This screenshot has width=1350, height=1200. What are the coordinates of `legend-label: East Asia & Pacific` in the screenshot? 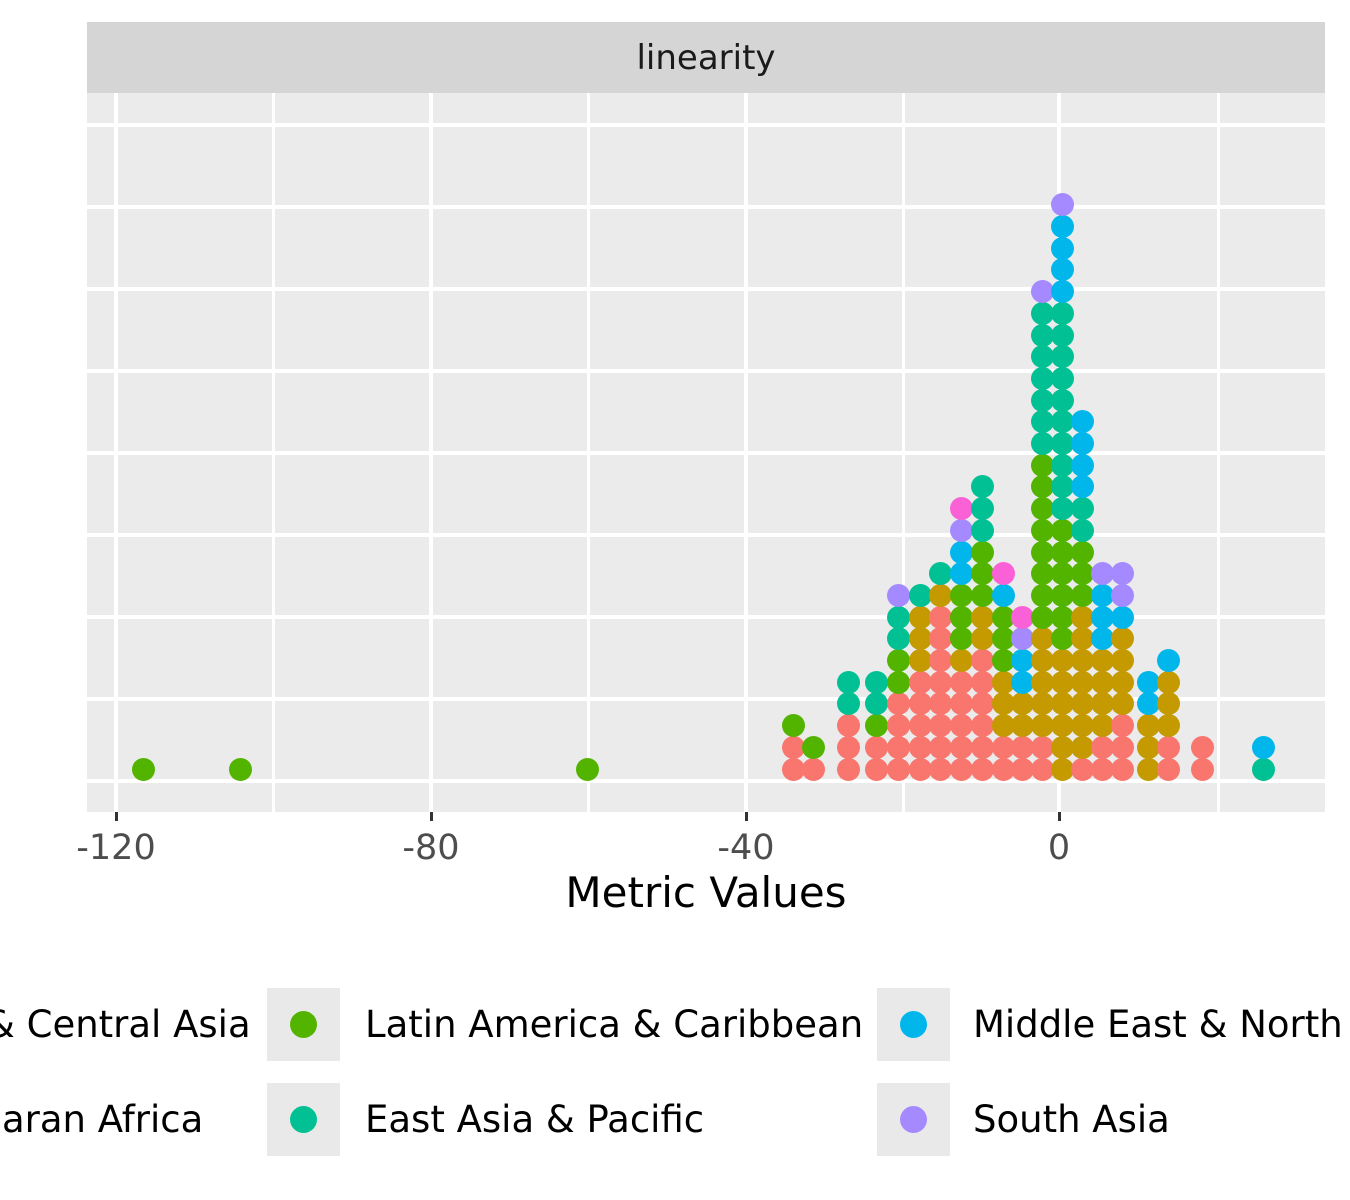 It's located at (535, 1119).